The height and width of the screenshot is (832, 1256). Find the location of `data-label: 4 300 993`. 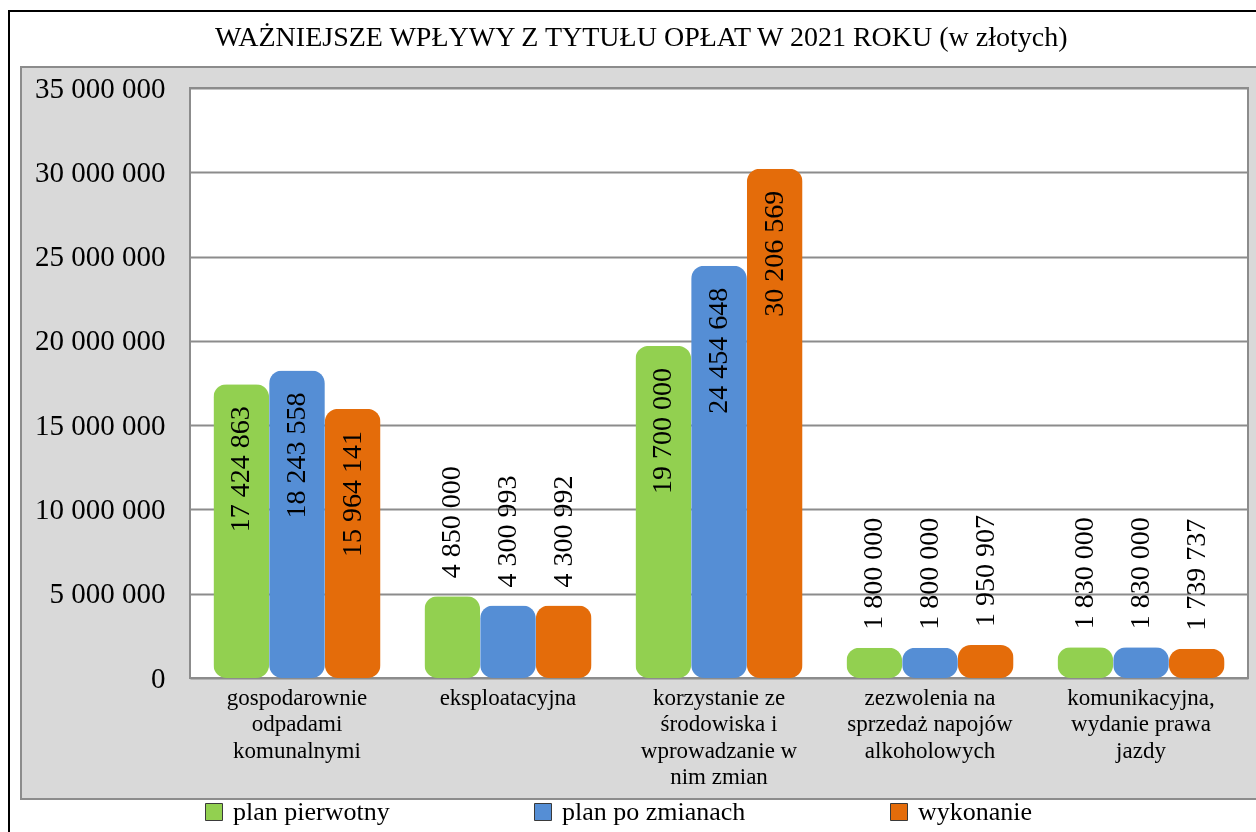

data-label: 4 300 993 is located at coordinates (506, 531).